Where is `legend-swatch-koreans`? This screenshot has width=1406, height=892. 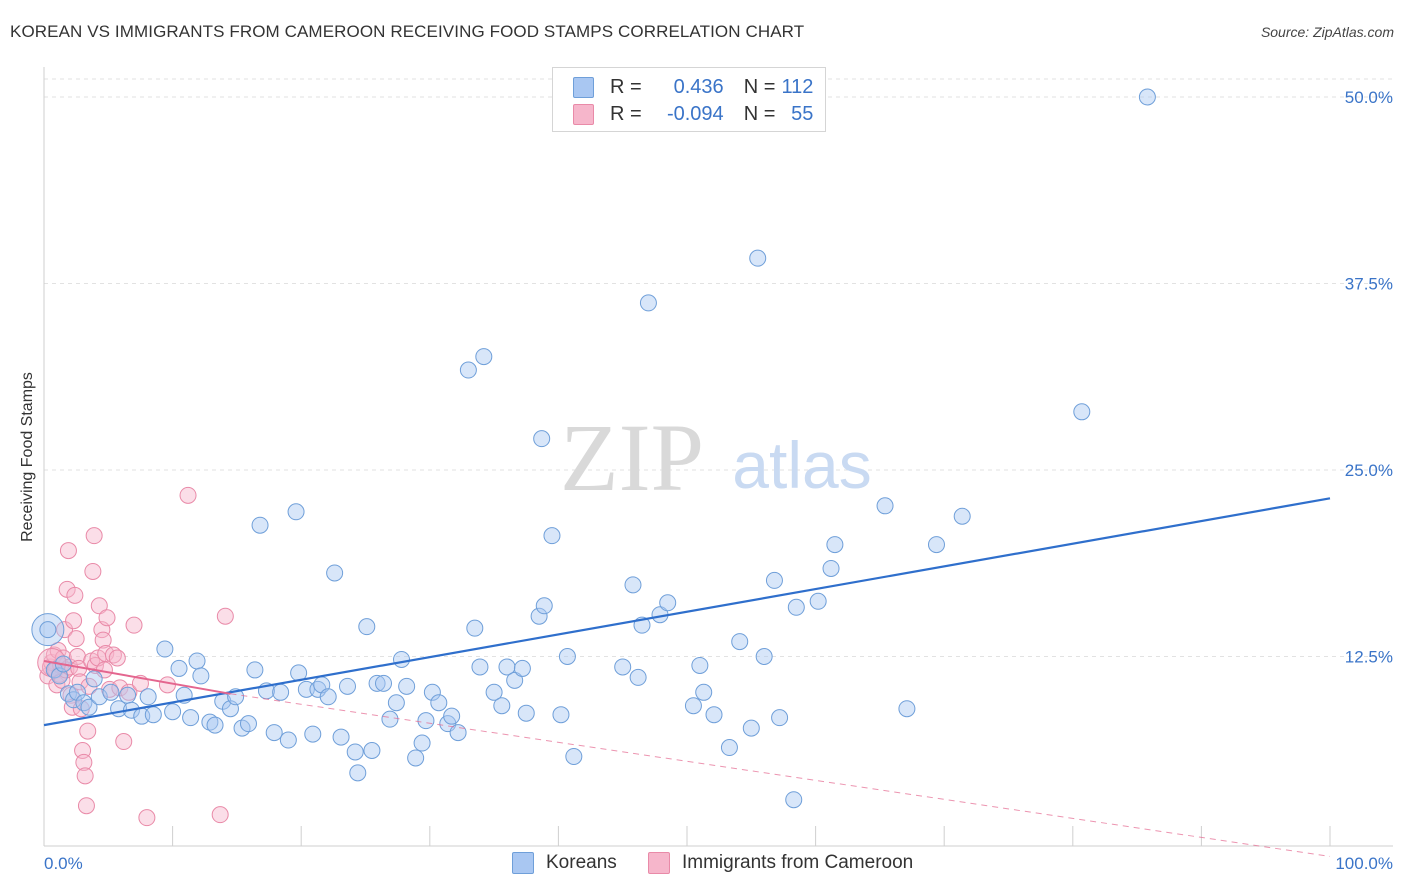 legend-swatch-koreans is located at coordinates (523, 863).